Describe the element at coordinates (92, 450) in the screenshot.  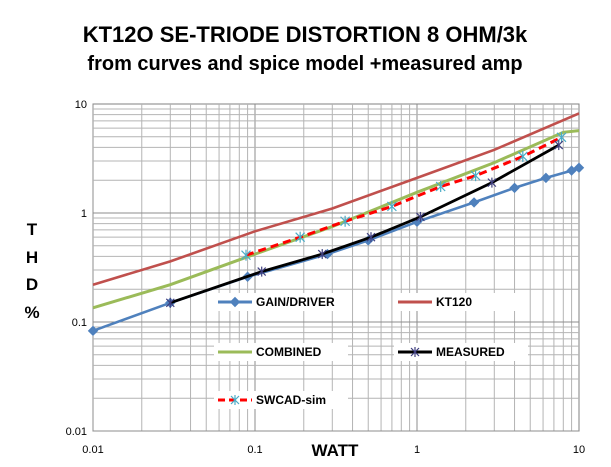
I see `x-tick-label: 0.01` at that location.